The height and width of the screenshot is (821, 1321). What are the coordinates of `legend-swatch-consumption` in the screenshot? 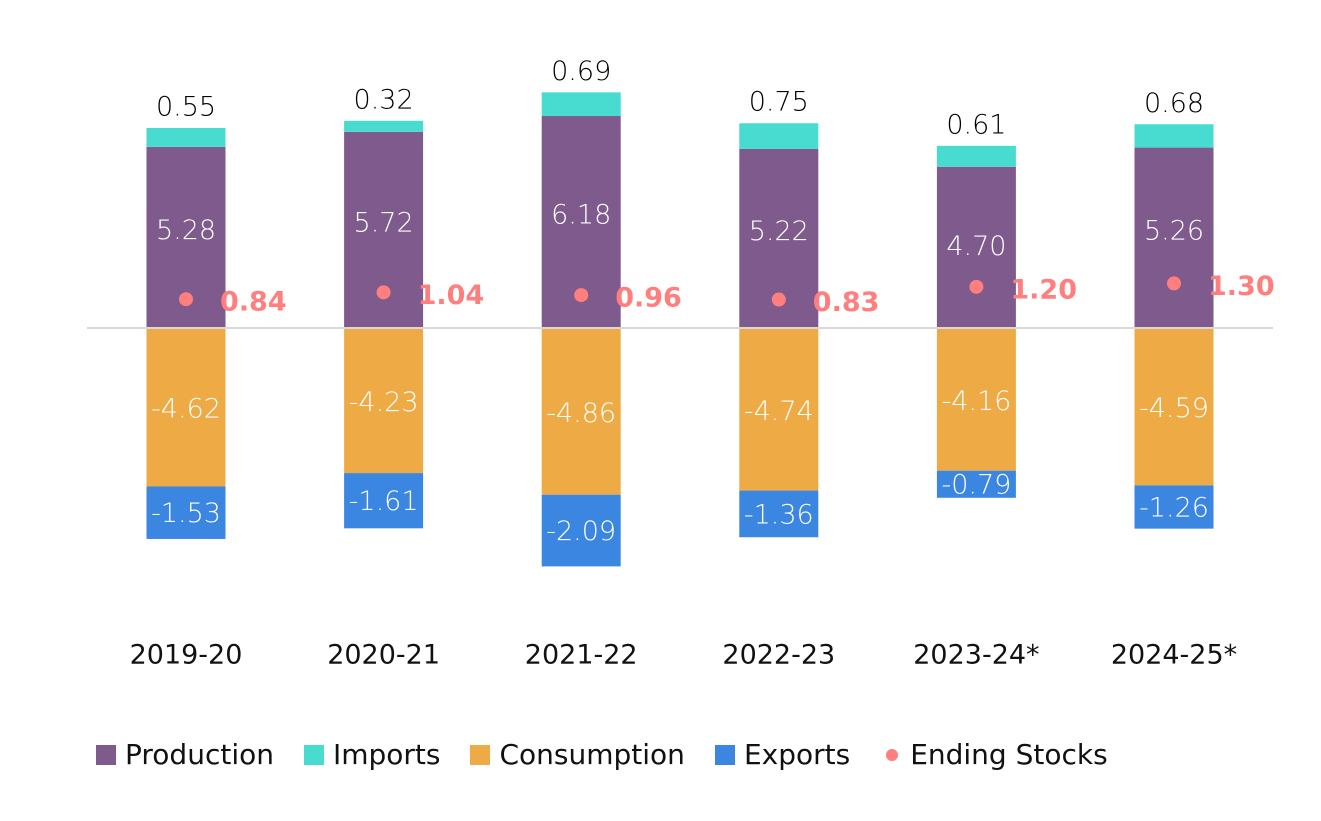 It's located at (480, 754).